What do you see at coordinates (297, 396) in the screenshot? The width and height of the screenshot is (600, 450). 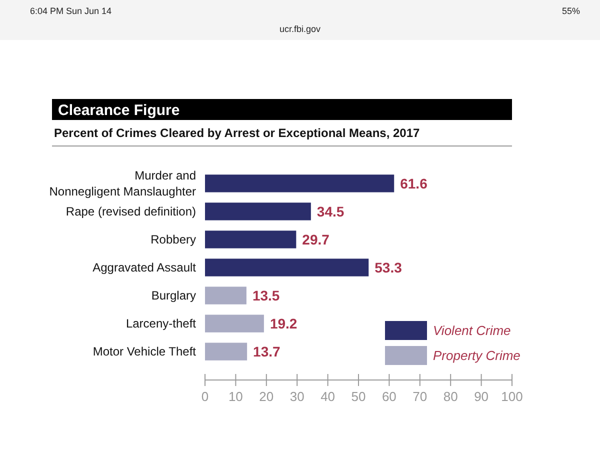 I see `x-tick-label: 30` at bounding box center [297, 396].